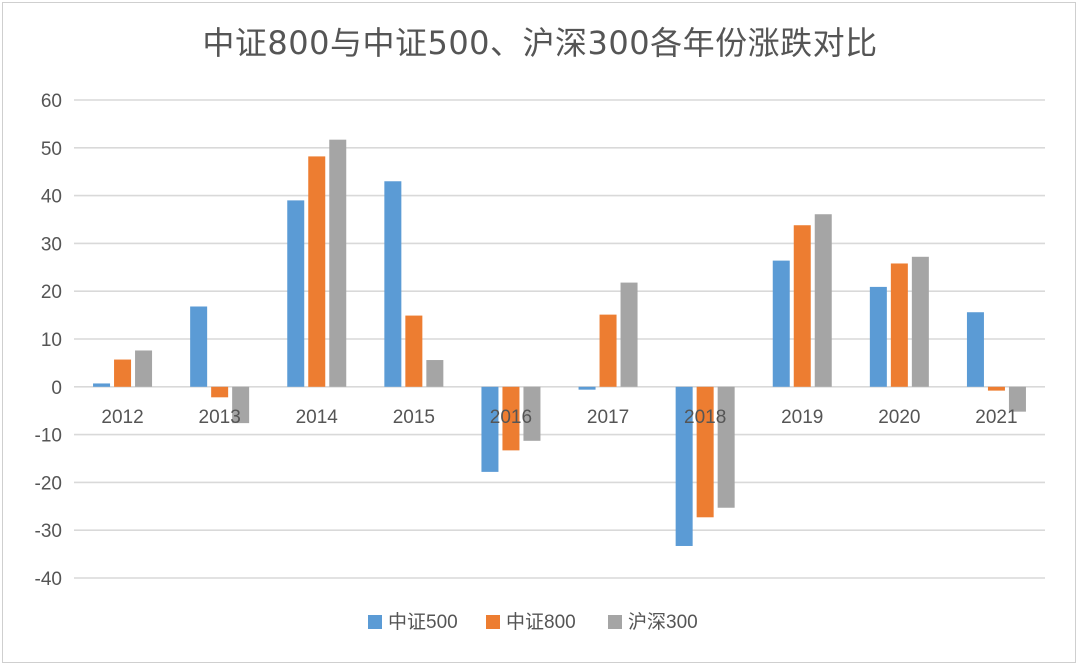 The image size is (1080, 667). Describe the element at coordinates (629, 334) in the screenshot. I see `bar-沪深300-2017` at that location.